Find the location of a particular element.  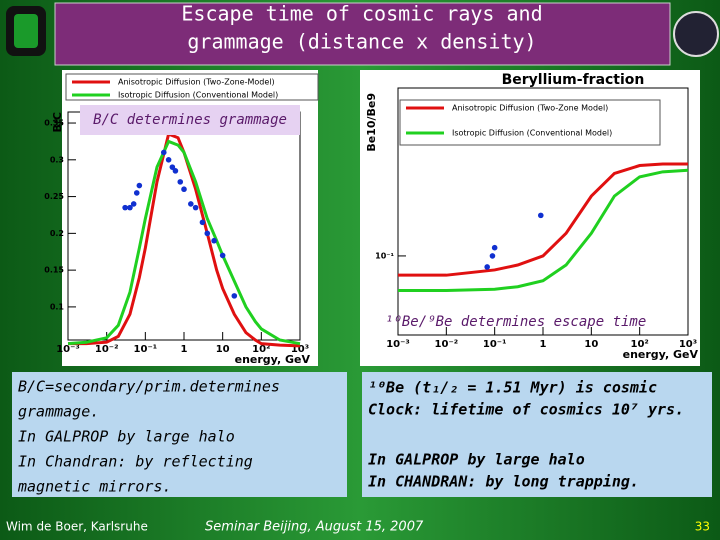

y-axis-label: B/C is located at coordinates (57, 122).